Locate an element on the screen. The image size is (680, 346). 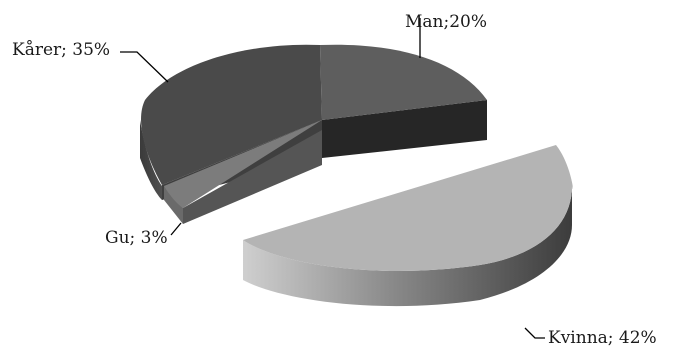
label-kvinna: Kvinna; 42% is located at coordinates (602, 337).